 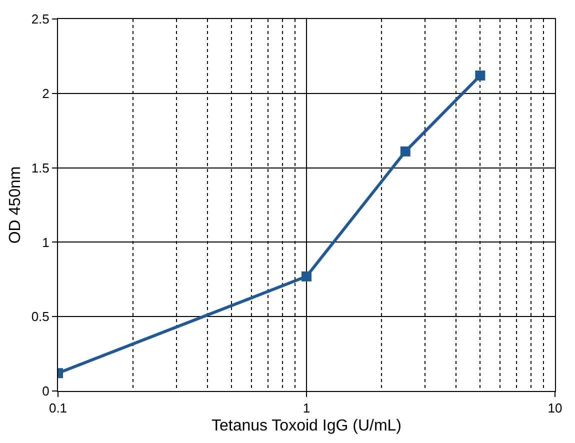 What do you see at coordinates (306, 425) in the screenshot?
I see `x-axis-title: Tetanus Toxoid IgG (U/mL)` at bounding box center [306, 425].